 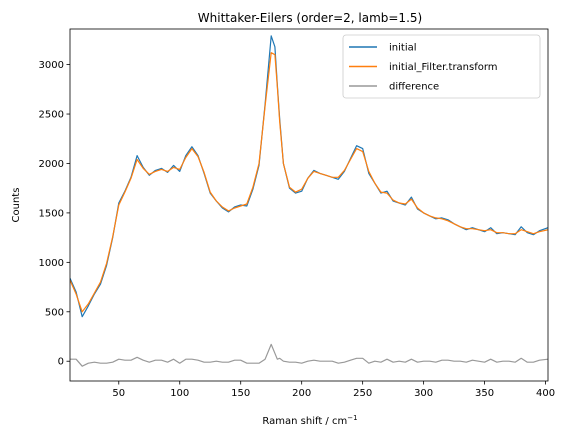 What do you see at coordinates (309, 420) in the screenshot?
I see `x-axis-label: Raman shift / cm−1` at bounding box center [309, 420].